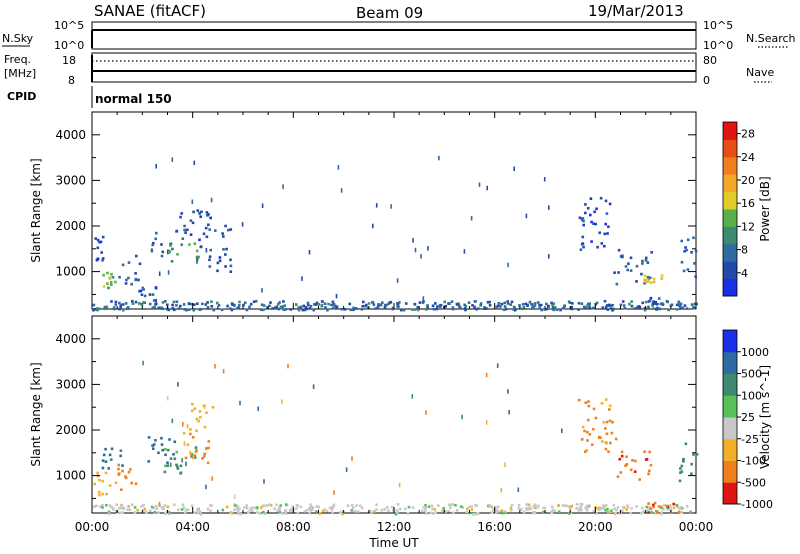 Image resolution: width=800 pixels, height=554 pixels. I want to click on power-colorbar-swatch, so click(730, 218).